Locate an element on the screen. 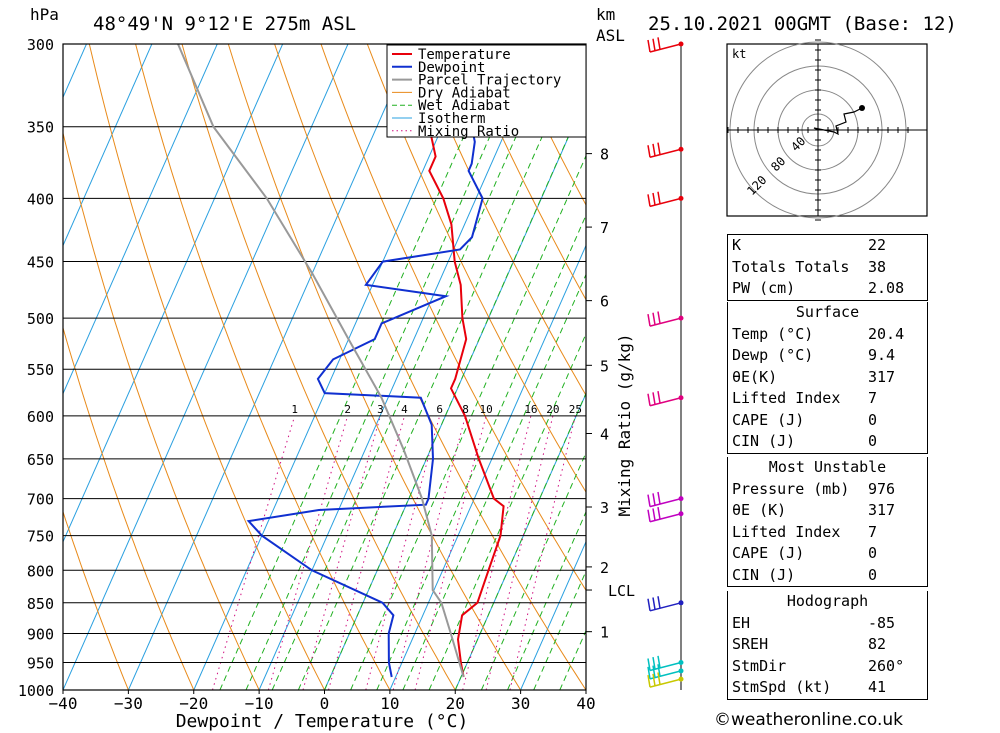  row-value: 41 is located at coordinates (877, 687).